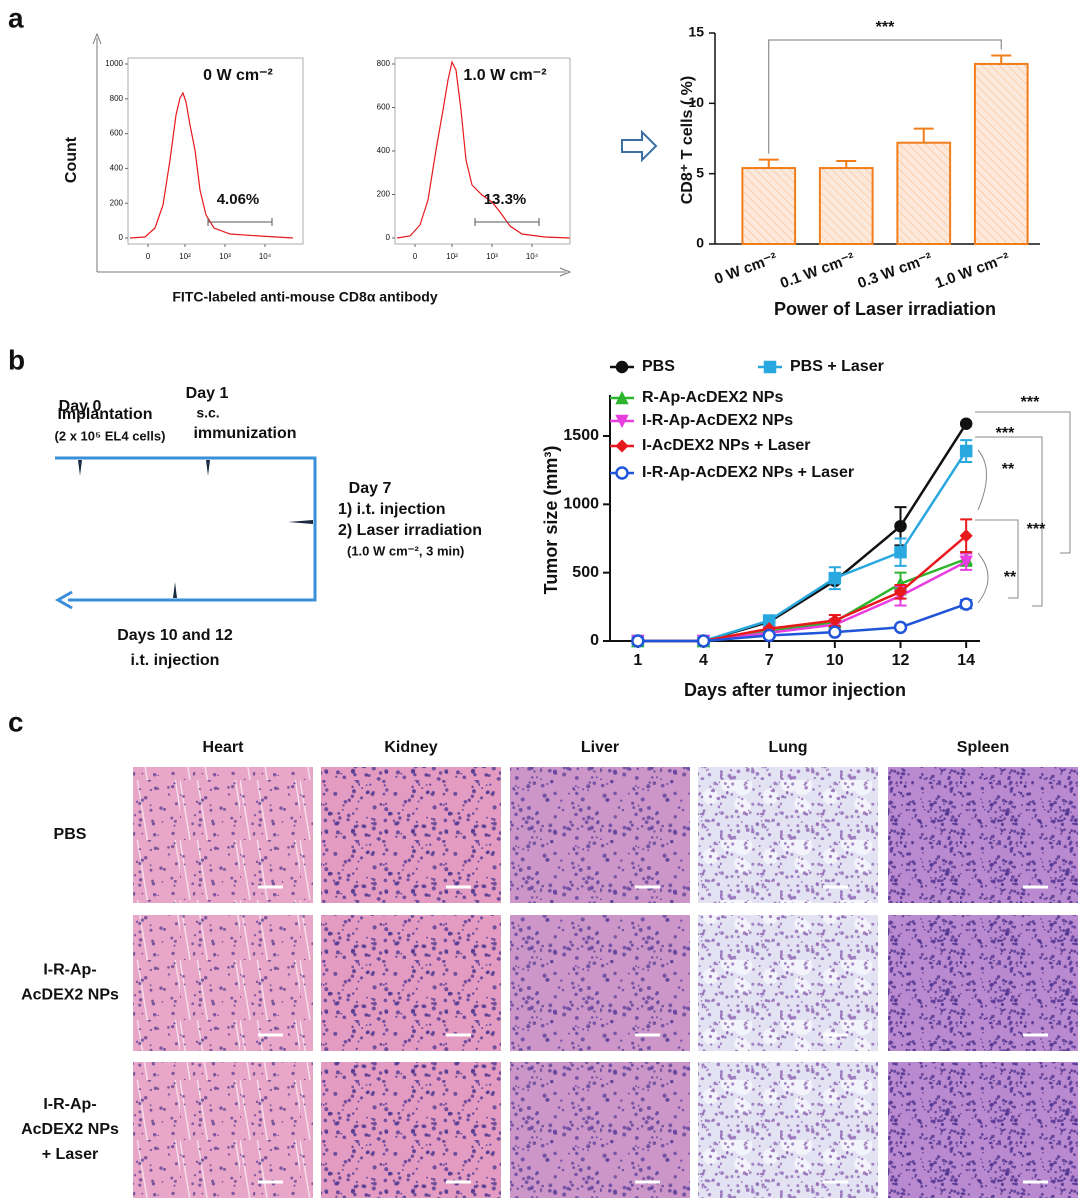 The image size is (1087, 1200). Describe the element at coordinates (410, 747) in the screenshot. I see `column-header: Kidney` at that location.